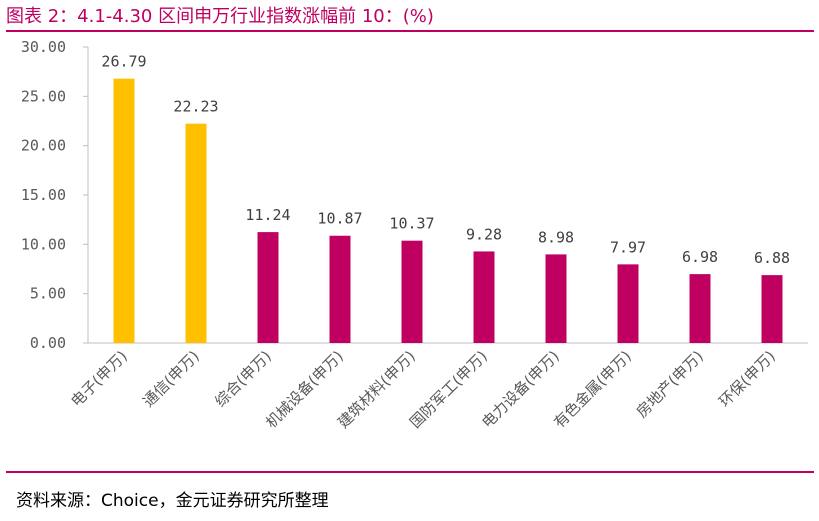 The width and height of the screenshot is (819, 521). Describe the element at coordinates (267, 215) in the screenshot. I see `bar-value-label: 11.24` at that location.